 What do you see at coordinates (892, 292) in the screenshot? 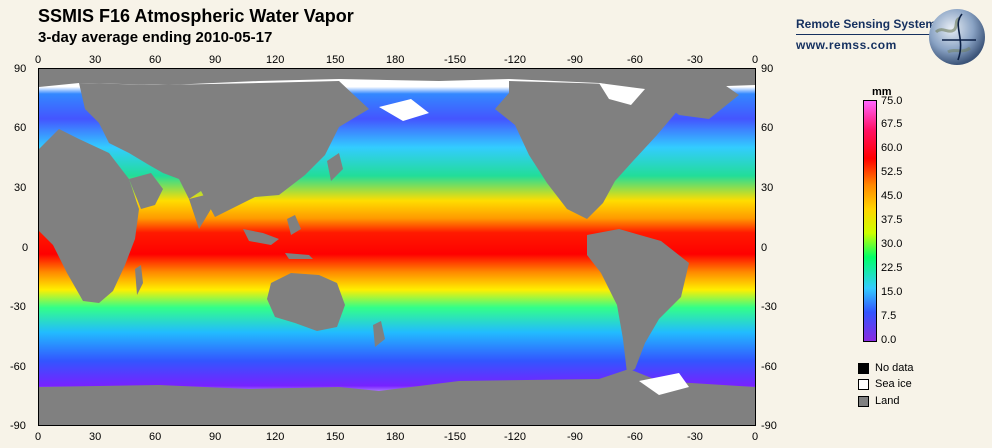
I see `colorbar-label-15: 15.0` at bounding box center [892, 292].